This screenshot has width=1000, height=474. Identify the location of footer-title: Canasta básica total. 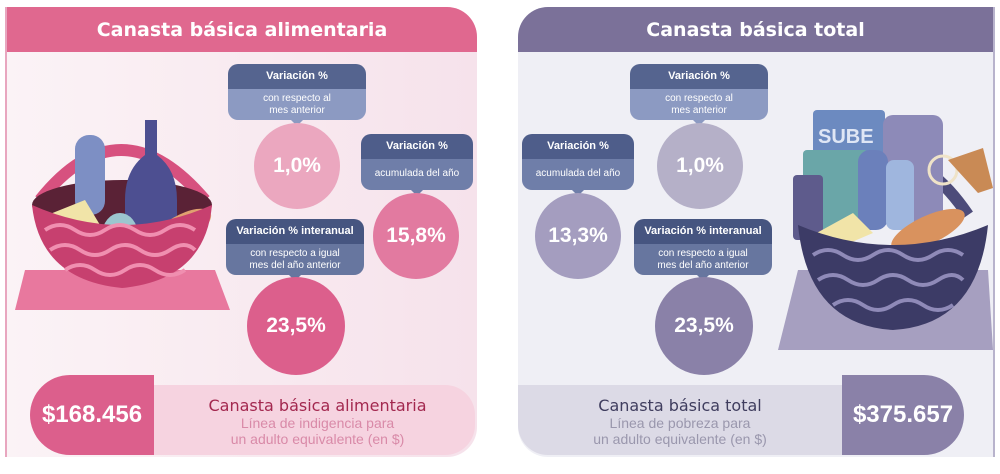
(680, 405).